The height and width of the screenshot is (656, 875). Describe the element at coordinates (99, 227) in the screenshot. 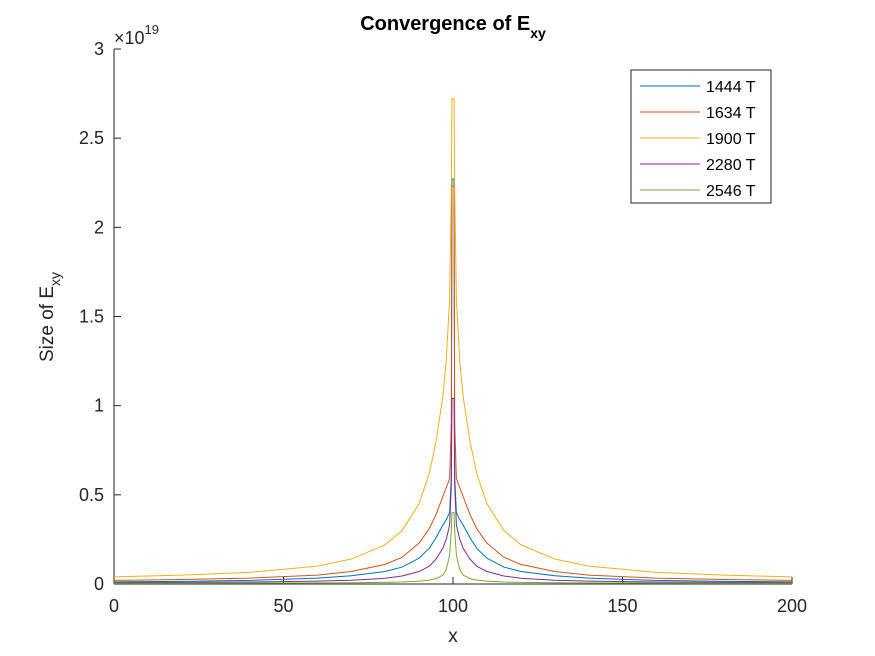

I see `y-tick-label: 2` at that location.